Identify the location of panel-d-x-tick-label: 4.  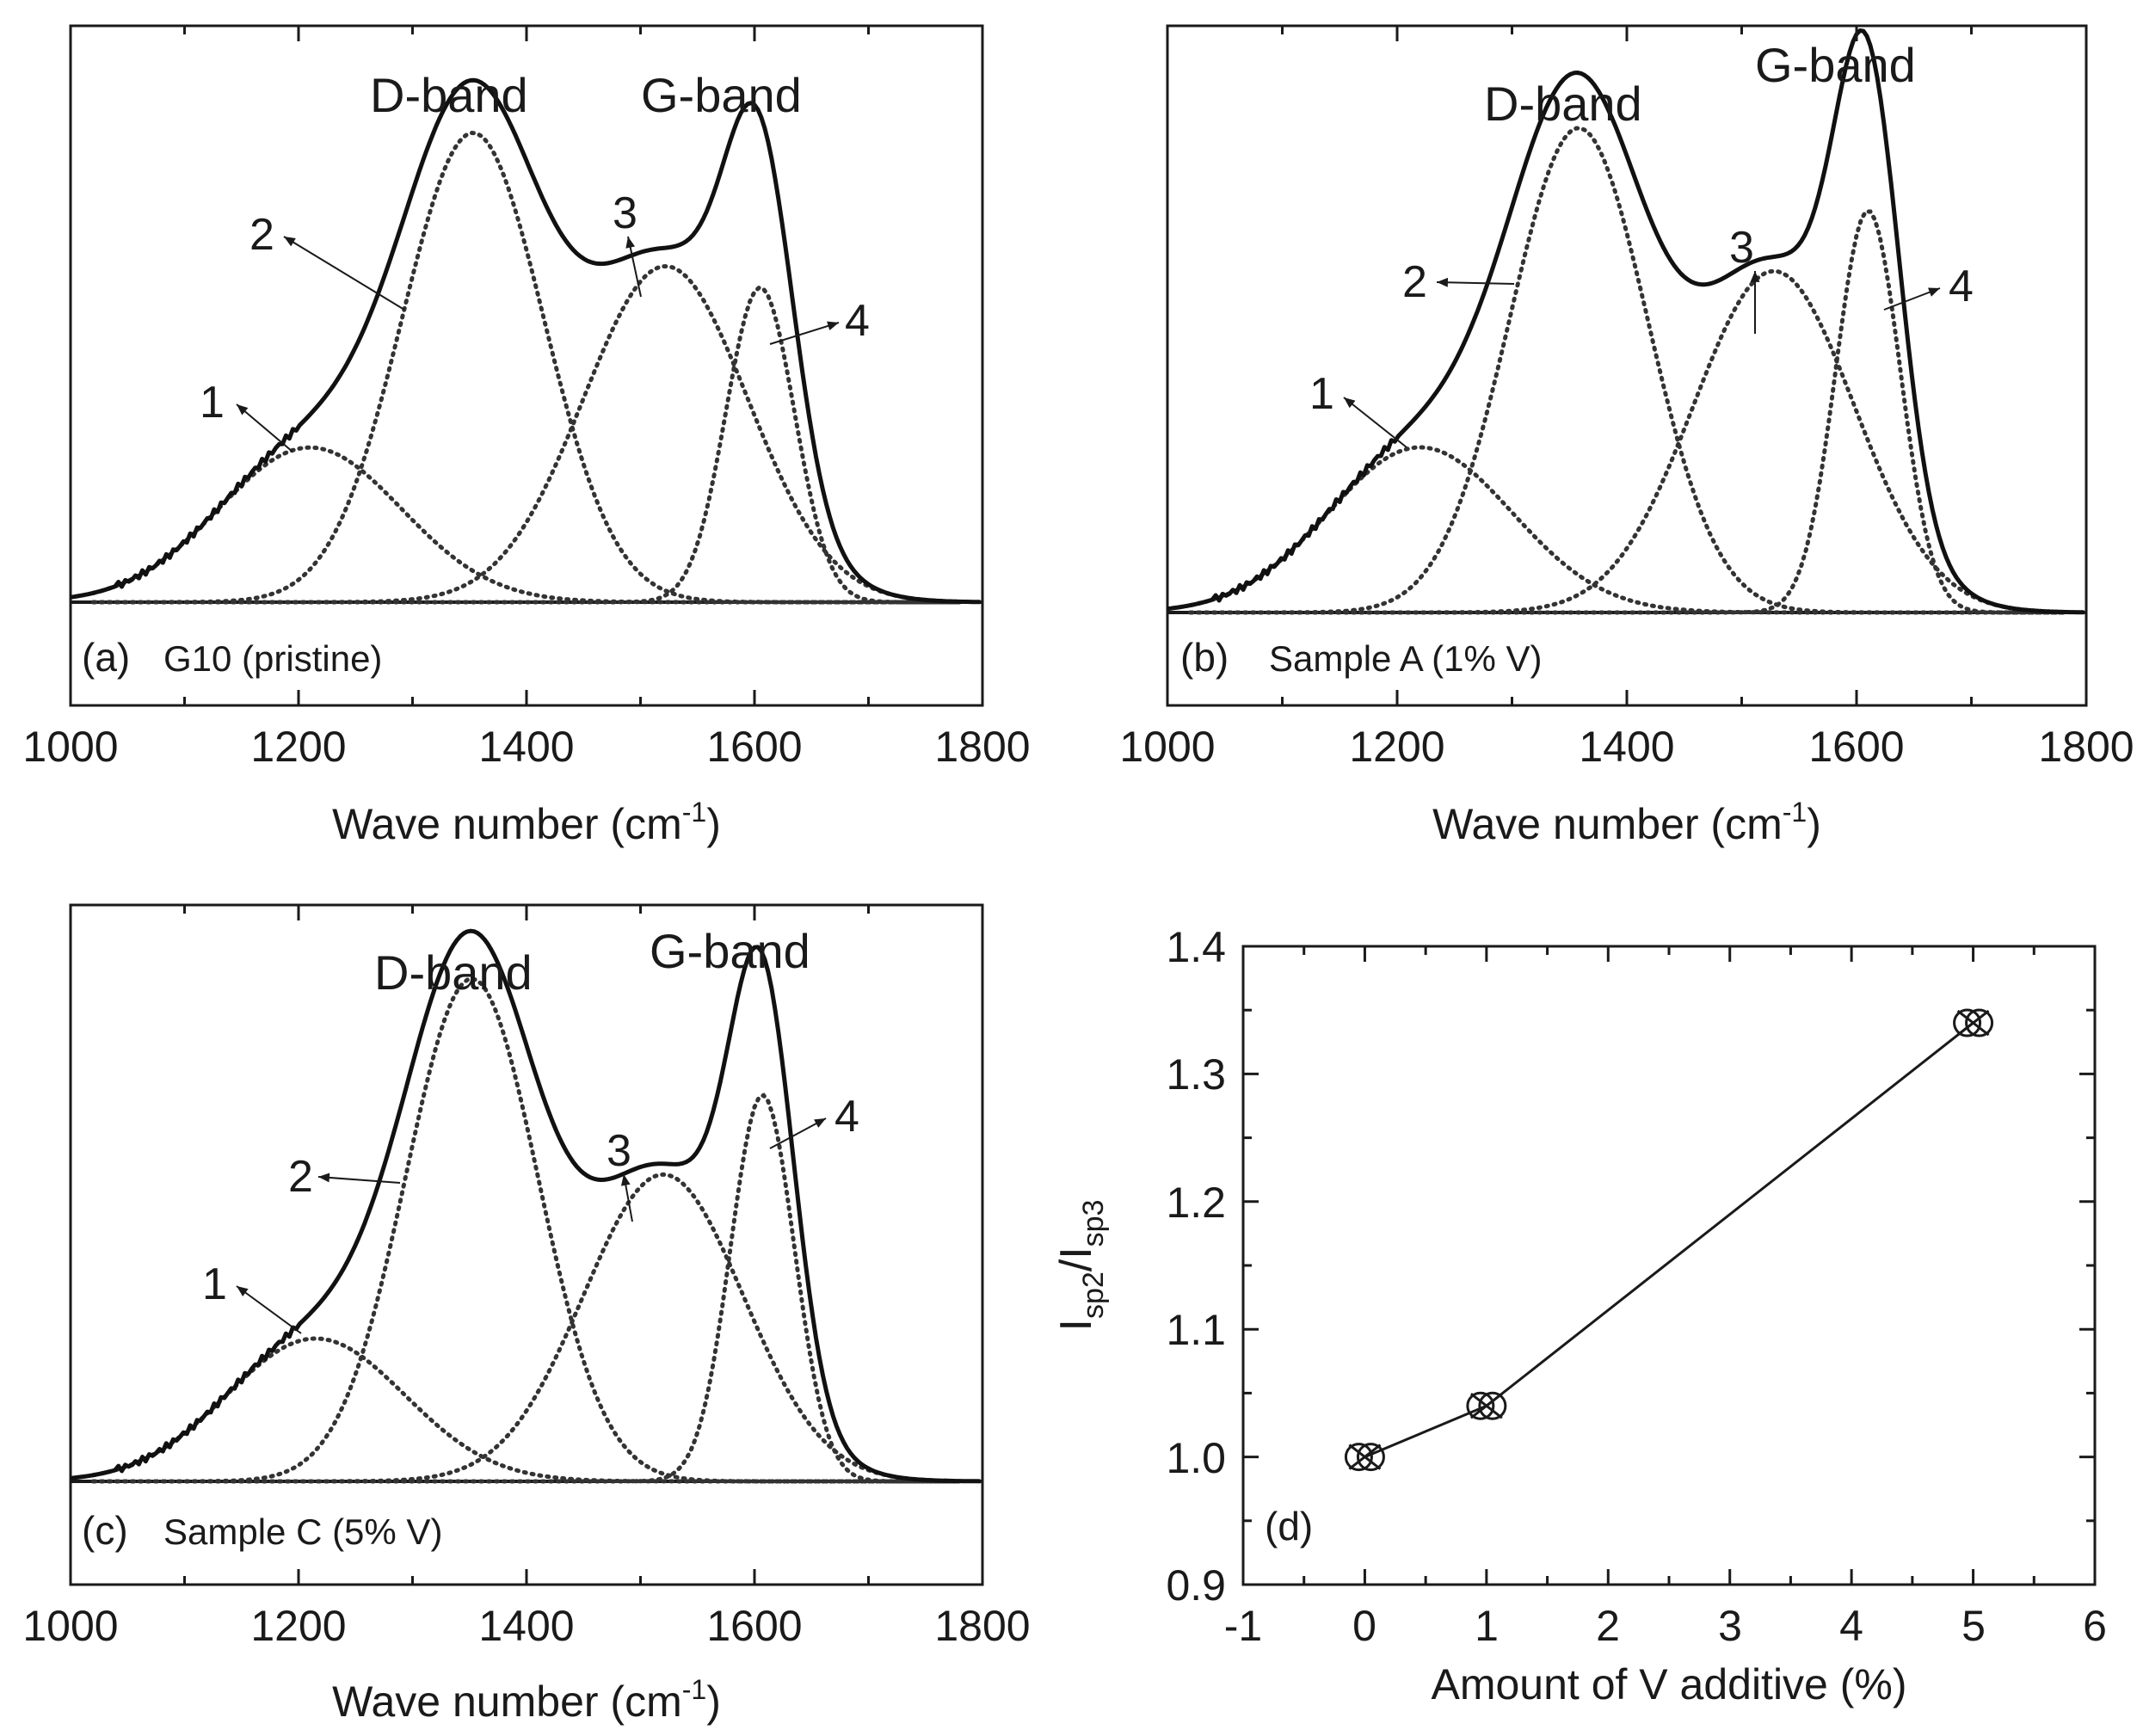
(1851, 1626).